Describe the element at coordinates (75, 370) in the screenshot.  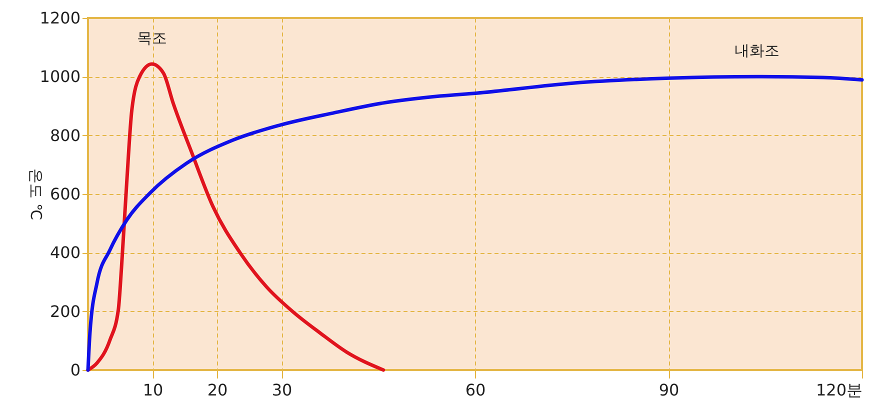
I see `y-tick-label: 0` at that location.